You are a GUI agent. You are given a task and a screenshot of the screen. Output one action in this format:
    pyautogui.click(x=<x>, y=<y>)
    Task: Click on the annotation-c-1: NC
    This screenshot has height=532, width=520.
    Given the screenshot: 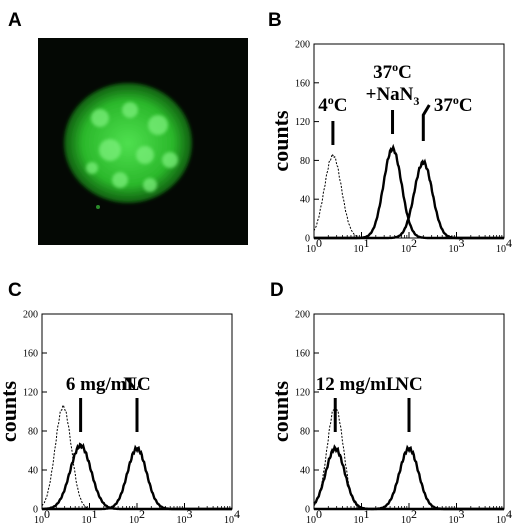 What is the action you would take?
    pyautogui.click(x=137, y=403)
    